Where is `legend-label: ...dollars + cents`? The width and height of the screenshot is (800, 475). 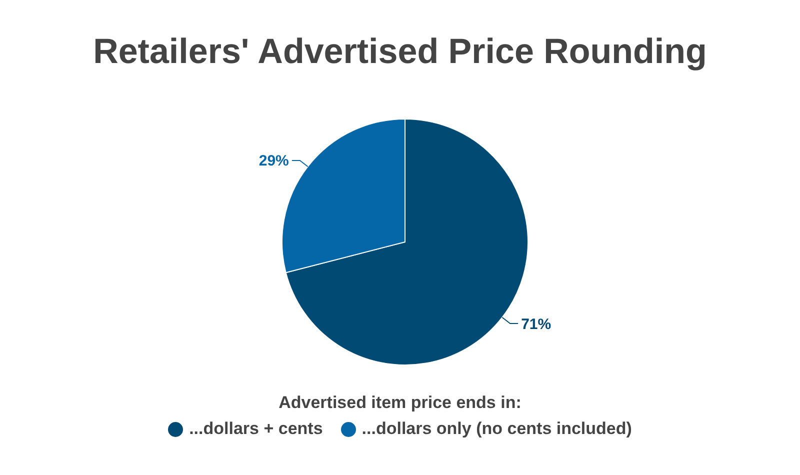
legend-label: ...dollars + cents is located at coordinates (256, 429).